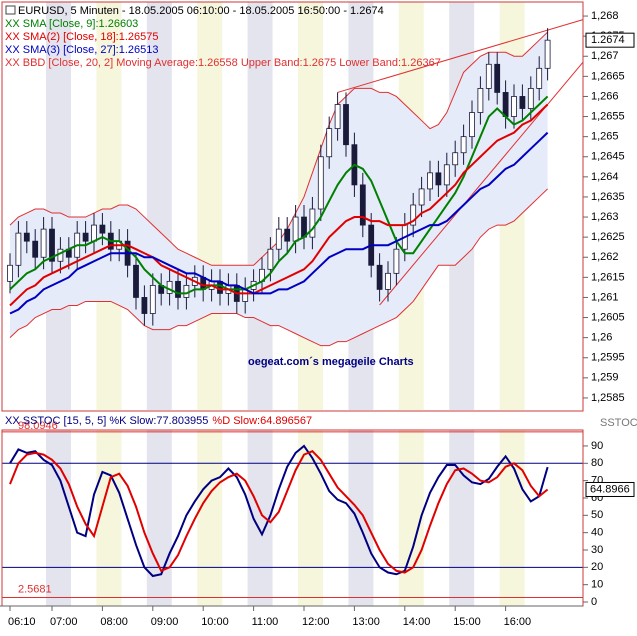 The image size is (637, 636). I want to click on y-tick-label: 30, so click(597, 550).